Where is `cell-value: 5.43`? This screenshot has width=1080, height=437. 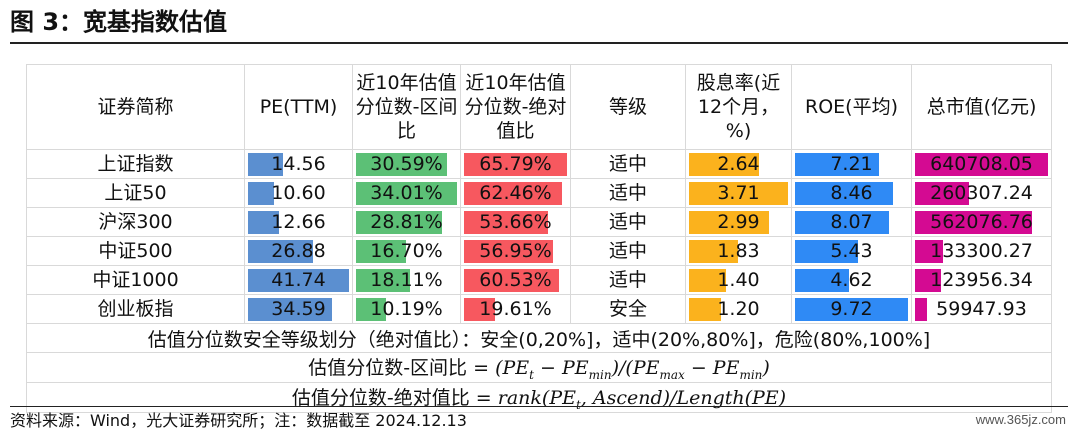 cell-value: 5.43 is located at coordinates (851, 250).